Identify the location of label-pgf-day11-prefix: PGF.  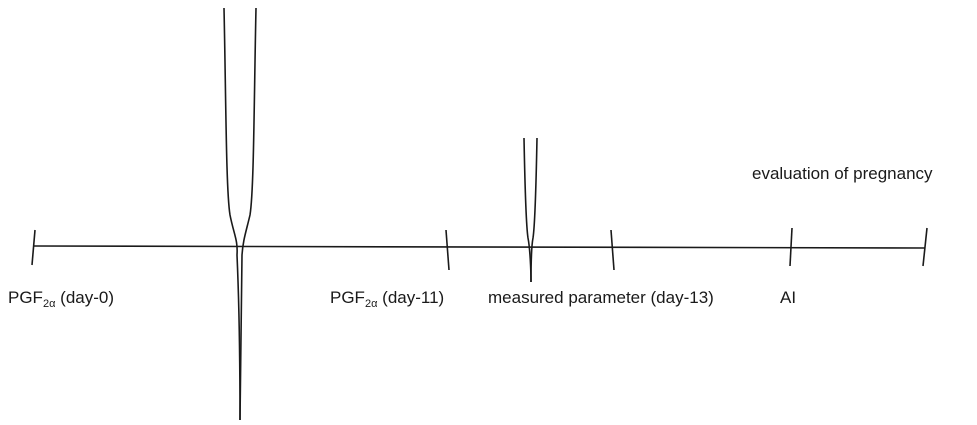
(347, 297).